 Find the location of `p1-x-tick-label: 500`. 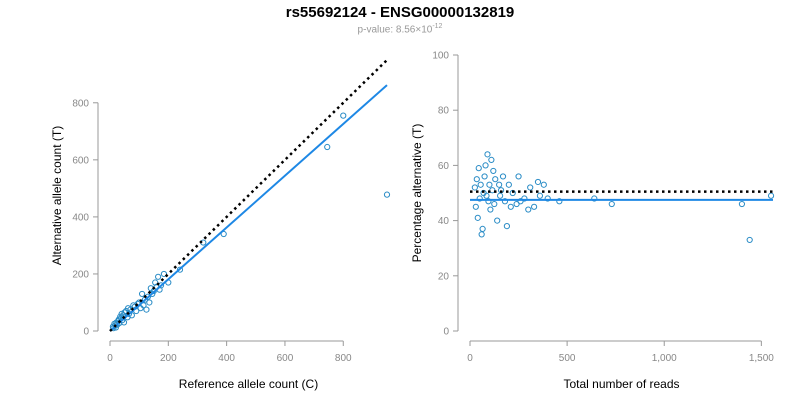

p1-x-tick-label: 500 is located at coordinates (567, 358).